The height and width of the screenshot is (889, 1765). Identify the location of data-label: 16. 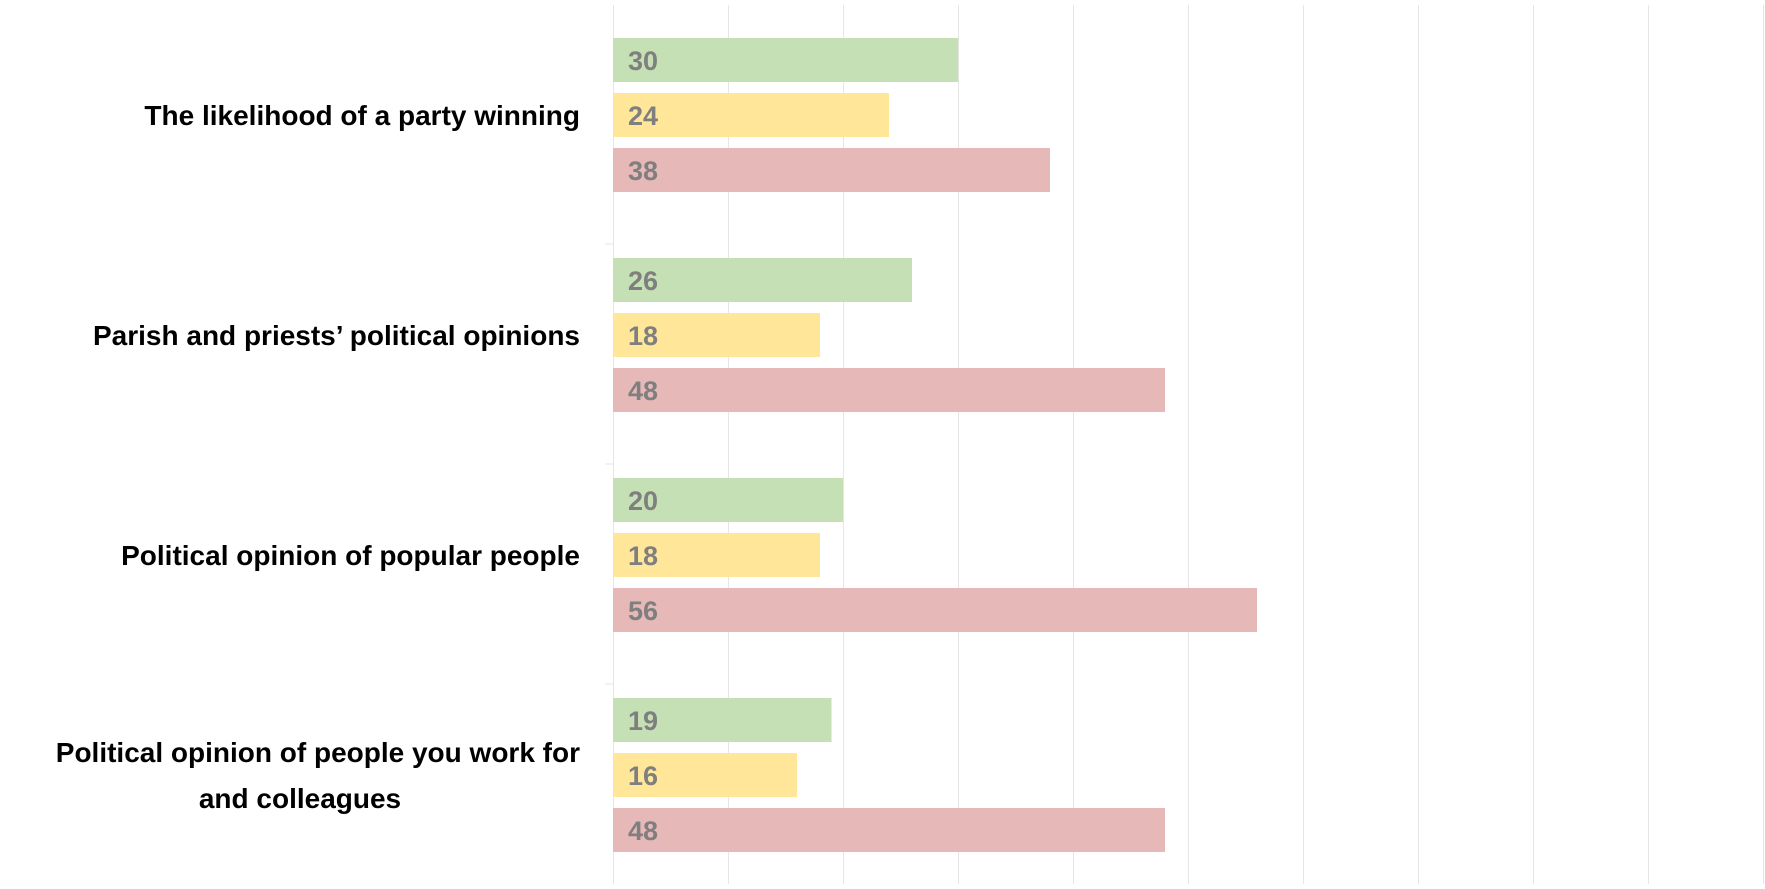
(643, 776).